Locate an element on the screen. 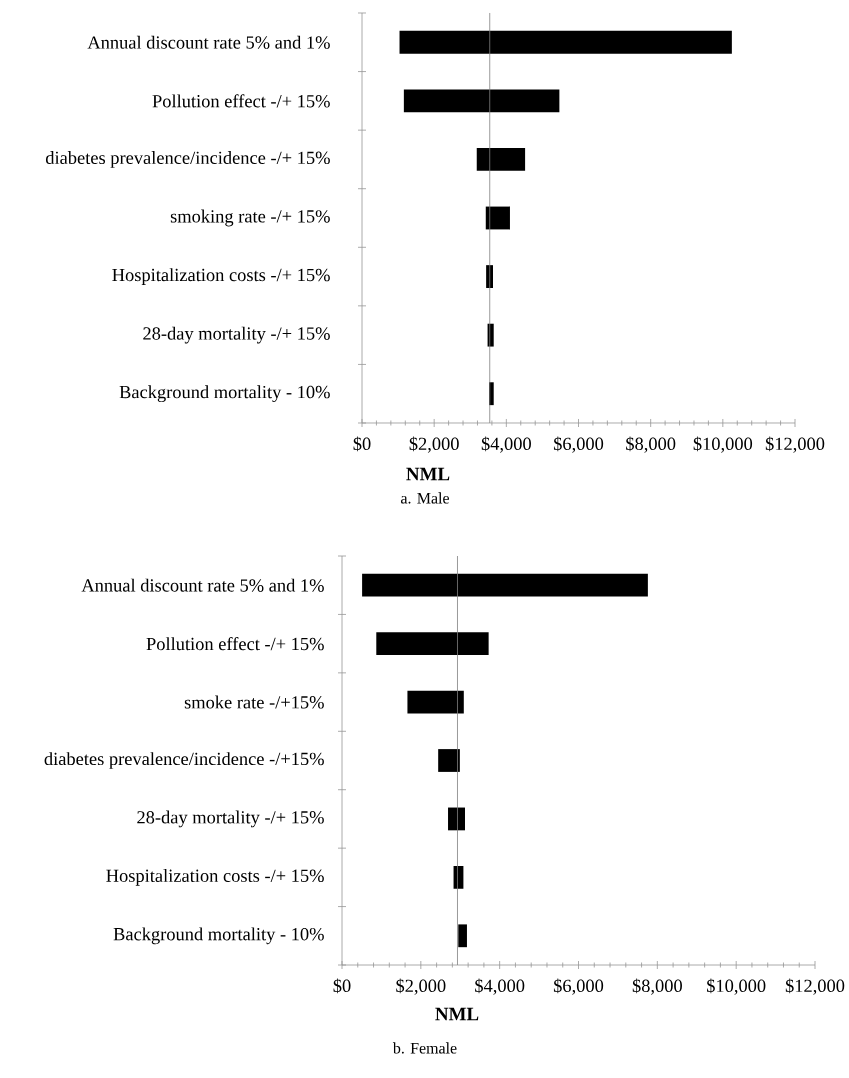  text: a. Male is located at coordinates (425, 498).